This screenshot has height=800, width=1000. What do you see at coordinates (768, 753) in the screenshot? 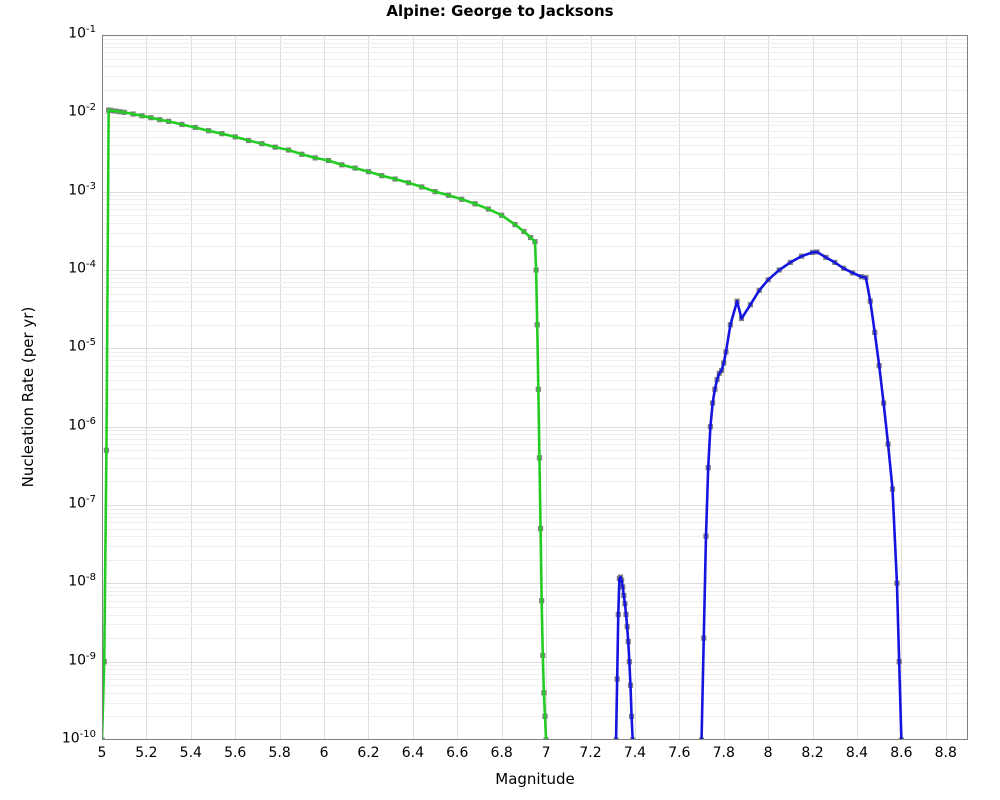
I see `x-tick-label: 8` at bounding box center [768, 753].